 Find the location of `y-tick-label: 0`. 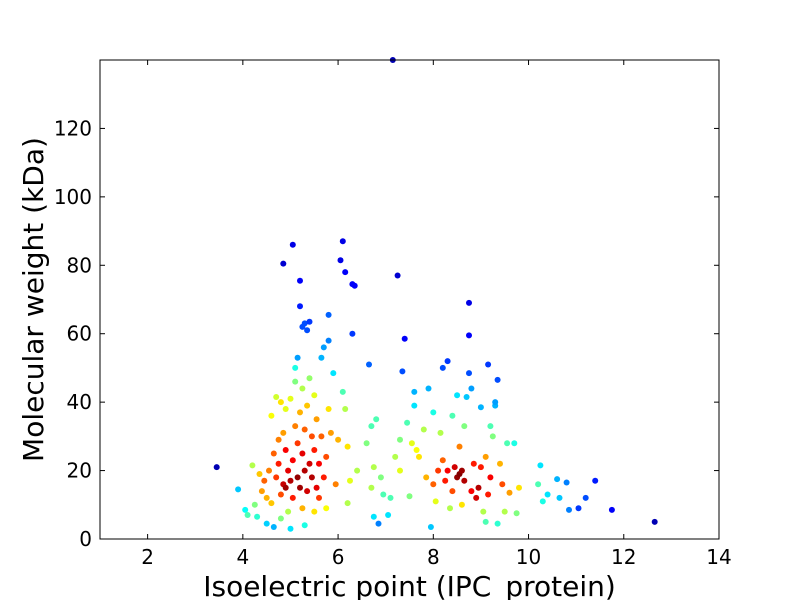

y-tick-label: 0 is located at coordinates (85, 539).